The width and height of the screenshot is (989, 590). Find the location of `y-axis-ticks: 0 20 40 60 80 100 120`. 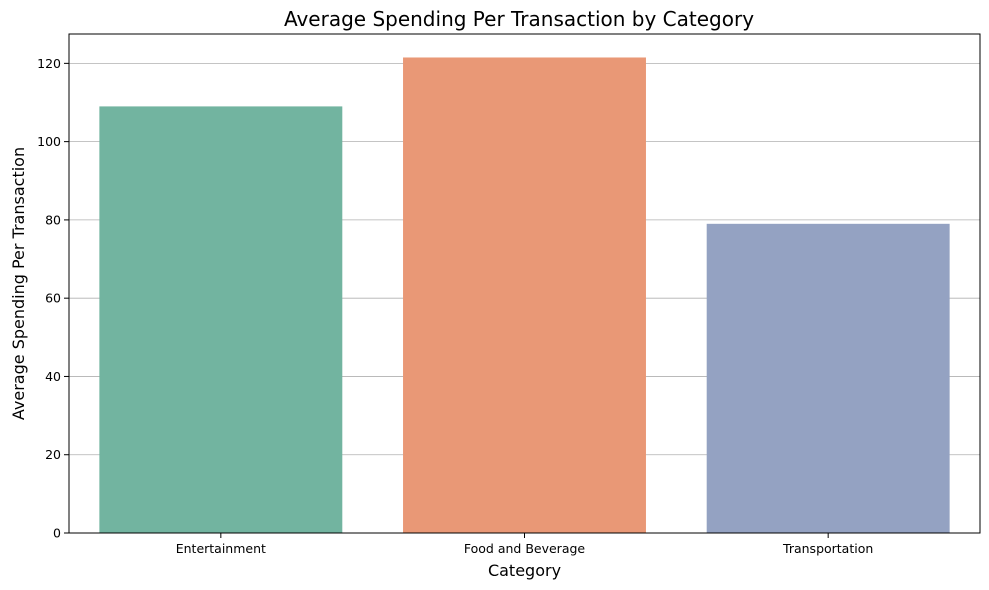

y-axis-ticks: 0 20 40 60 80 100 120 is located at coordinates (53, 298).